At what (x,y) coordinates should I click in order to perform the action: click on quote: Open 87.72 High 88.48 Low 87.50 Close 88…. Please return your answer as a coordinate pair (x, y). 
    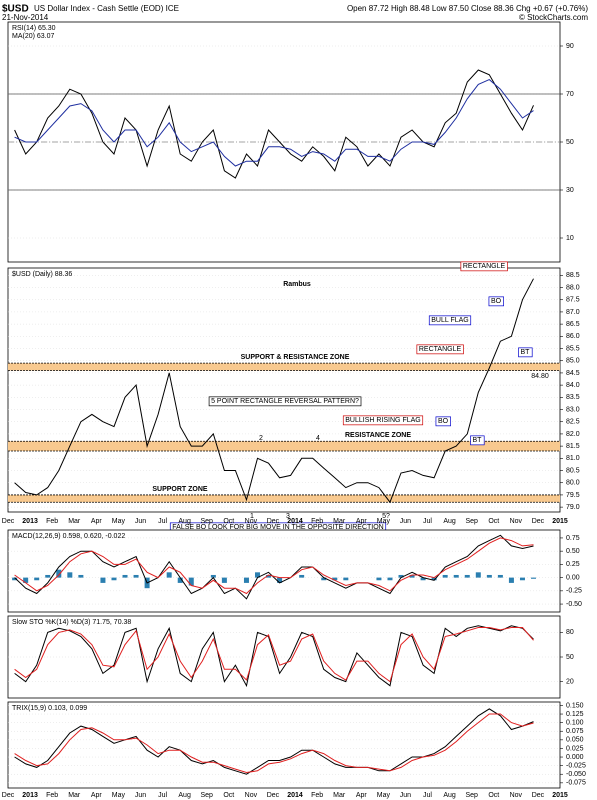
    Looking at the image, I should click on (467, 8).